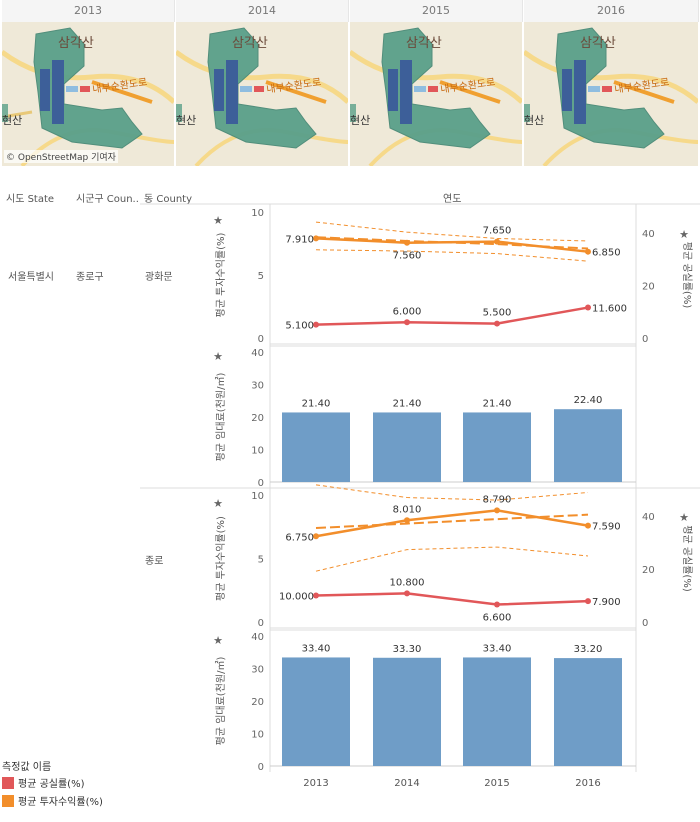 The height and width of the screenshot is (822, 700). What do you see at coordinates (687, 275) in the screenshot?
I see `y-axis-title-right-0: 평균 공실률(%)` at bounding box center [687, 275].